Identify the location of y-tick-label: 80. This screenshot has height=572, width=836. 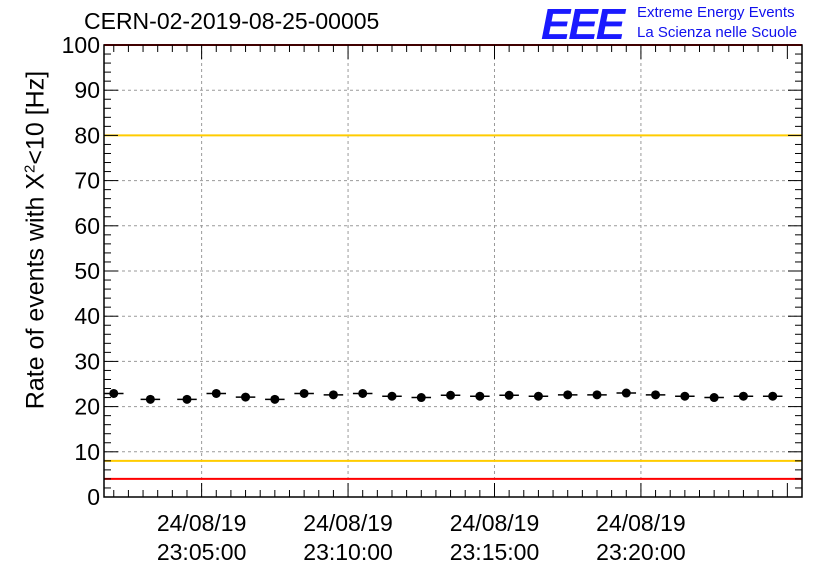
(87, 135).